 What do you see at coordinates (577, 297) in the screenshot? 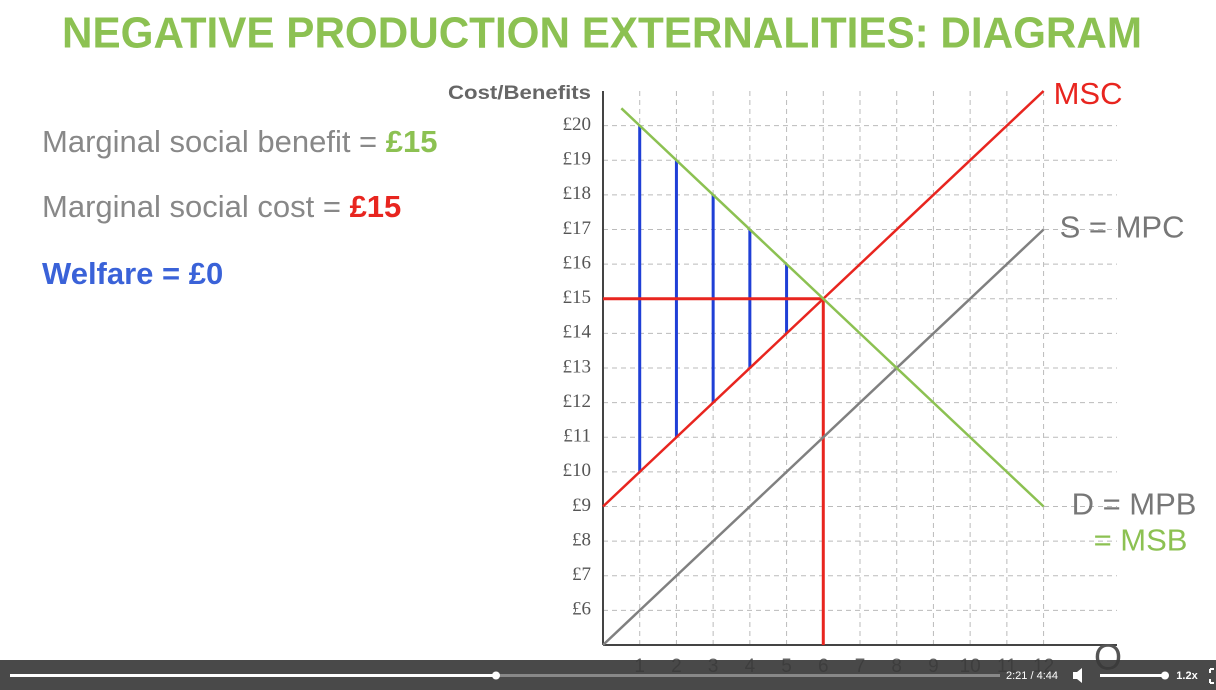
I see `y-tick-label: £15` at bounding box center [577, 297].